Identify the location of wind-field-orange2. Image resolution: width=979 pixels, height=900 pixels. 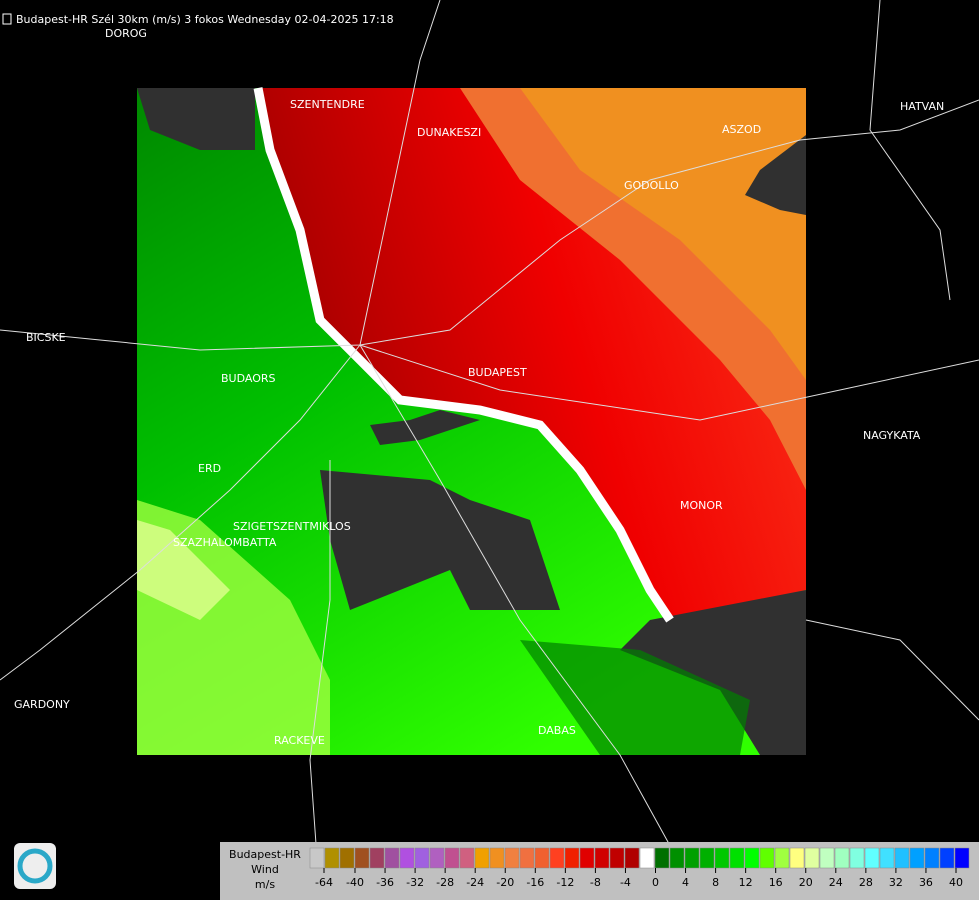
(663, 234).